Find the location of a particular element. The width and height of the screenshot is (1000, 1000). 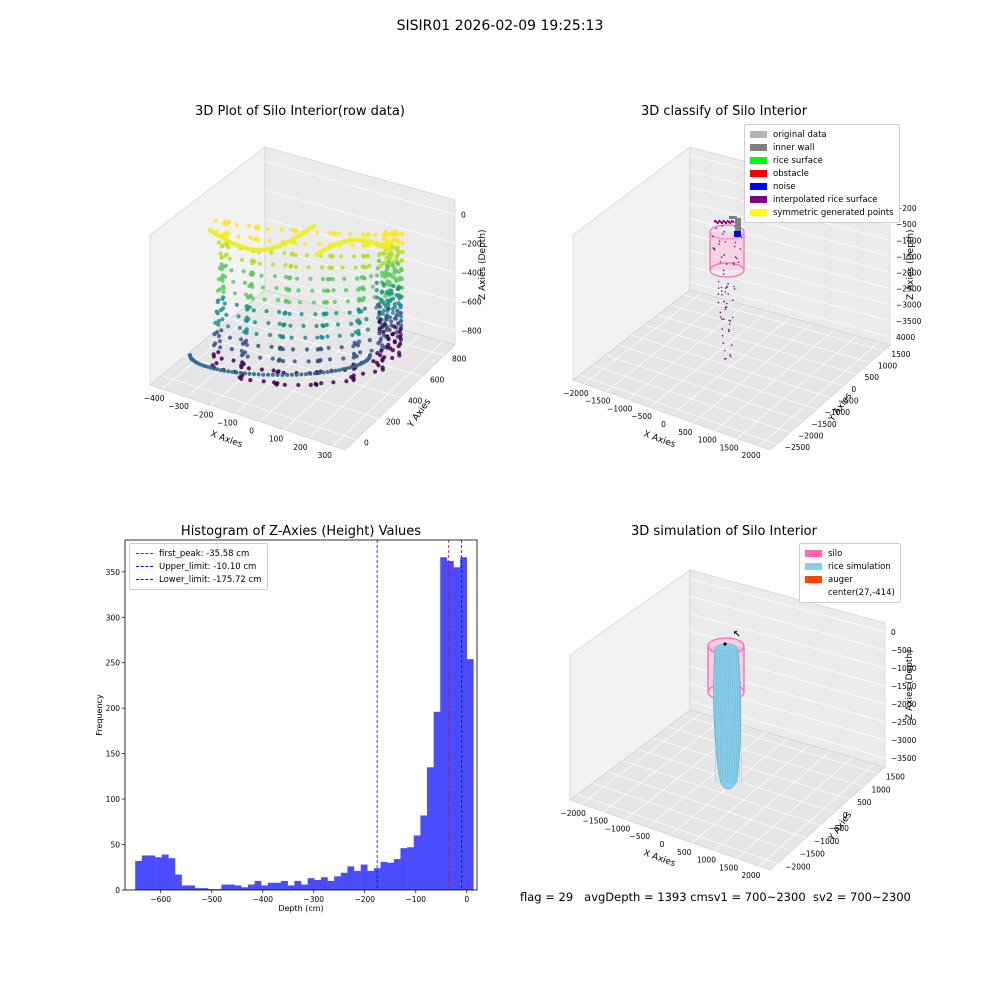

classify-inner-wall-mark is located at coordinates (733, 217).